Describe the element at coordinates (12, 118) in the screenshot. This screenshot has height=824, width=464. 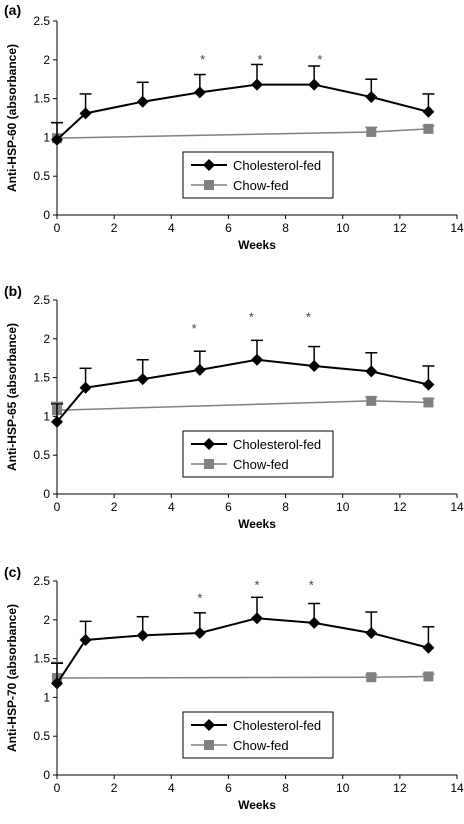
I see `y-axis-title: Anti-HSP-60 (absorbance)` at that location.